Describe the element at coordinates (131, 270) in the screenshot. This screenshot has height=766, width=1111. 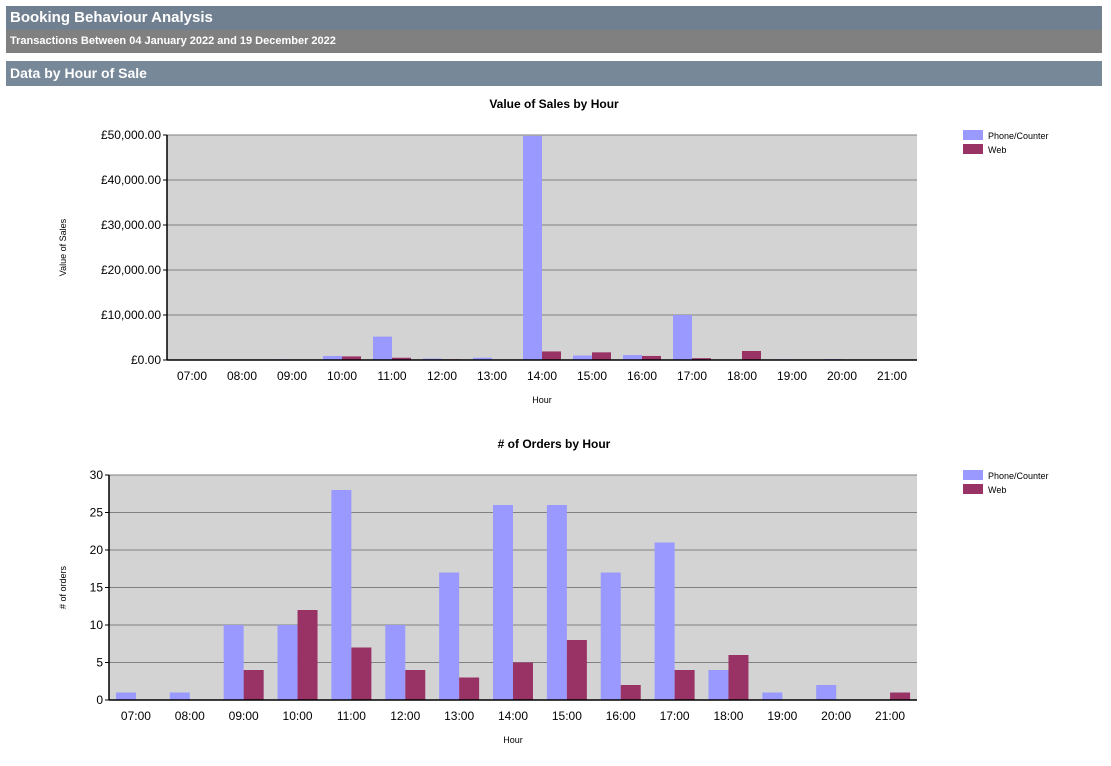
I see `y-tick-label: £20,000.00` at that location.